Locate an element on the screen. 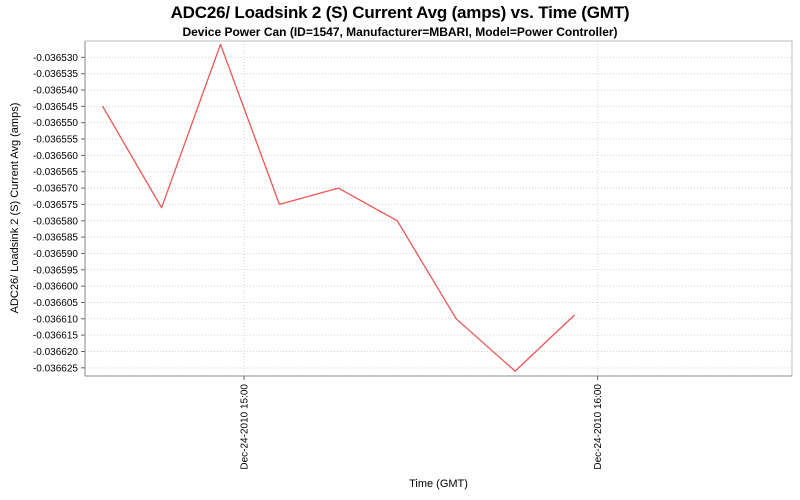  x-axis-title: Time (GMT) is located at coordinates (438, 484).